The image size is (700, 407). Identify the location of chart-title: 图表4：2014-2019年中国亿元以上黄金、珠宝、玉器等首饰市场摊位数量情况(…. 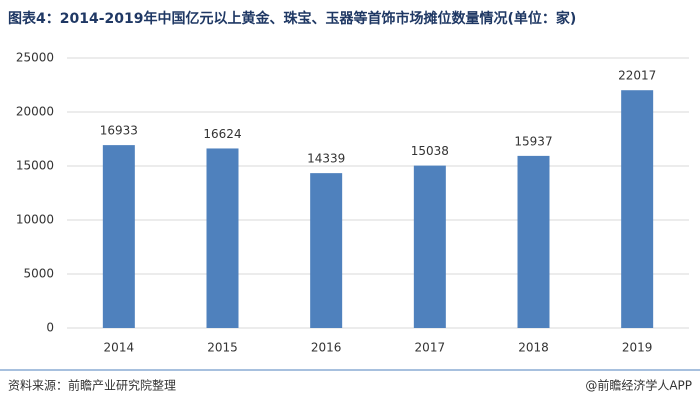
(292, 18).